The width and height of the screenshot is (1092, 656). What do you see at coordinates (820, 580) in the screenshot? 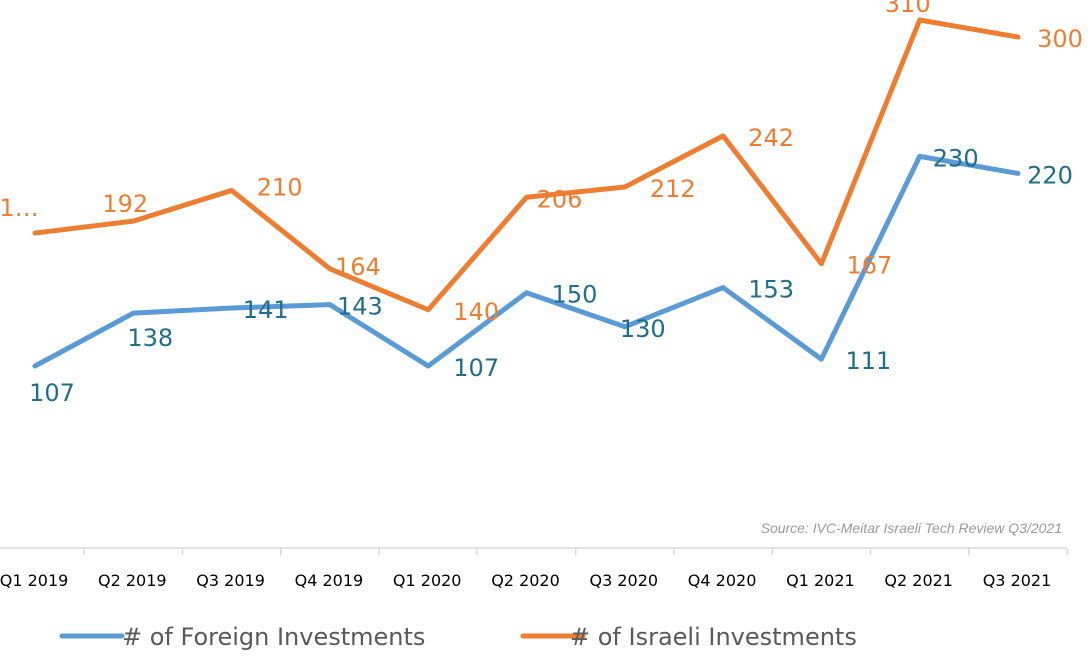
I see `x-tick-label: Q1 2021` at bounding box center [820, 580].